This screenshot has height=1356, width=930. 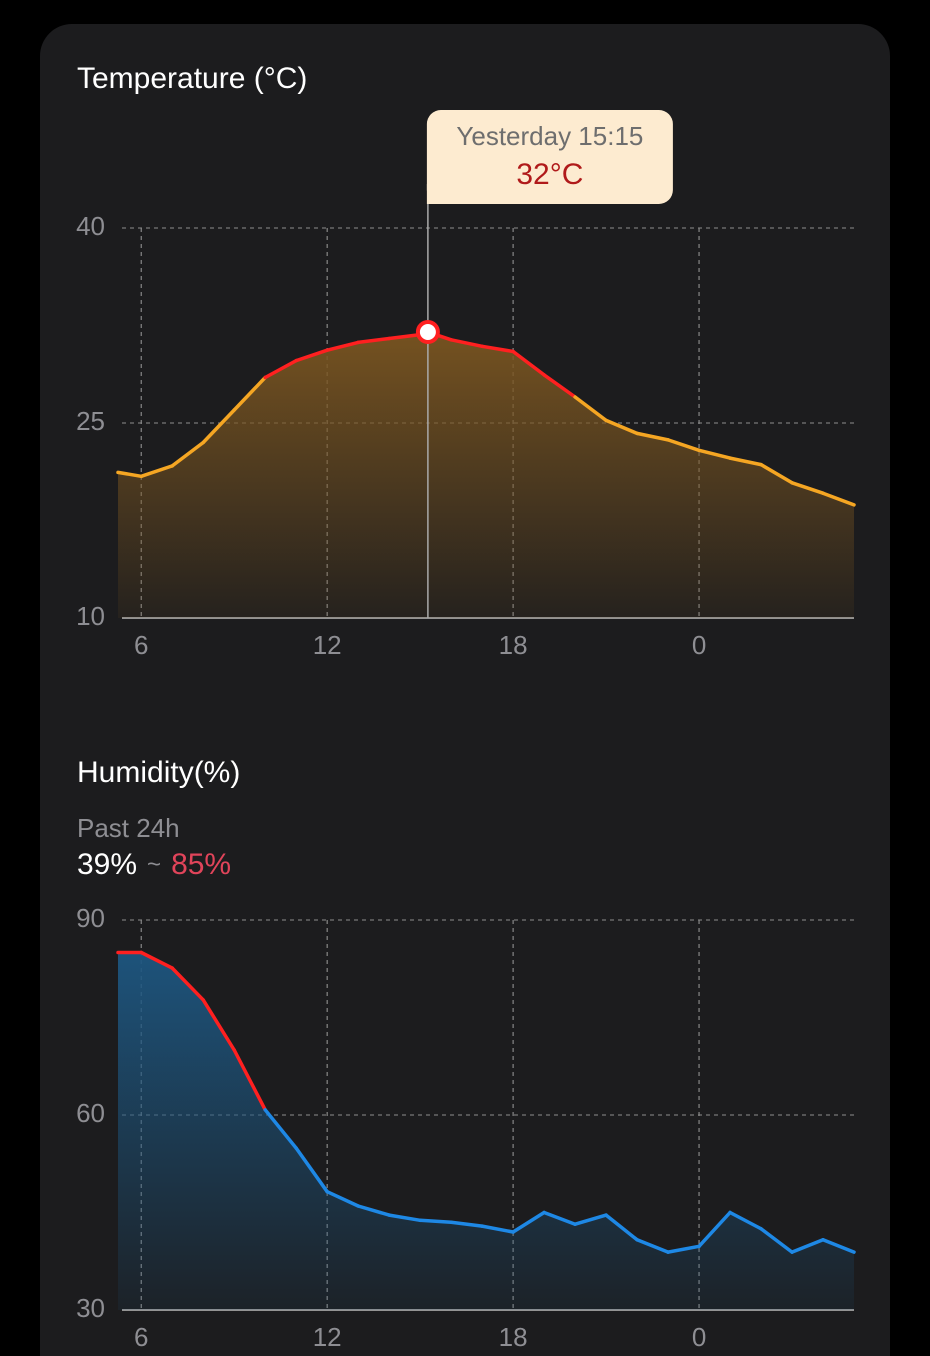 I want to click on tooltip-corner, so click(x=436, y=194).